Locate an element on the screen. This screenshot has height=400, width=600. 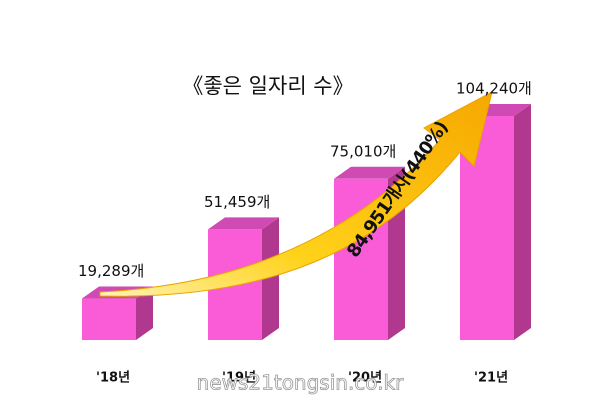
x-tick-label: '19년 is located at coordinates (239, 378).